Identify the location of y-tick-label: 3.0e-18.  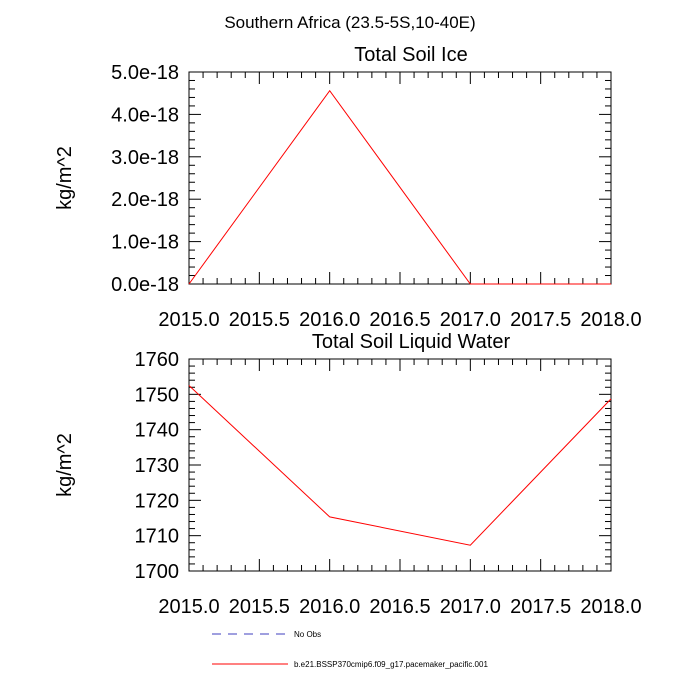
(145, 158).